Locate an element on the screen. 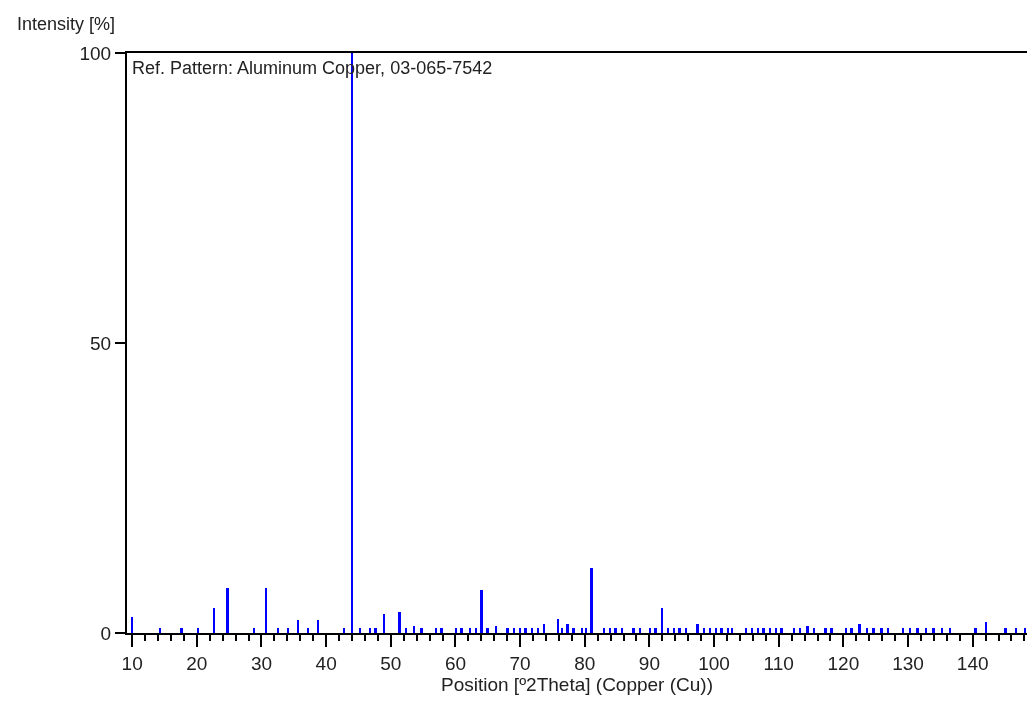 This screenshot has height=719, width=1027. y-tick-label: 50 is located at coordinates (101, 343).